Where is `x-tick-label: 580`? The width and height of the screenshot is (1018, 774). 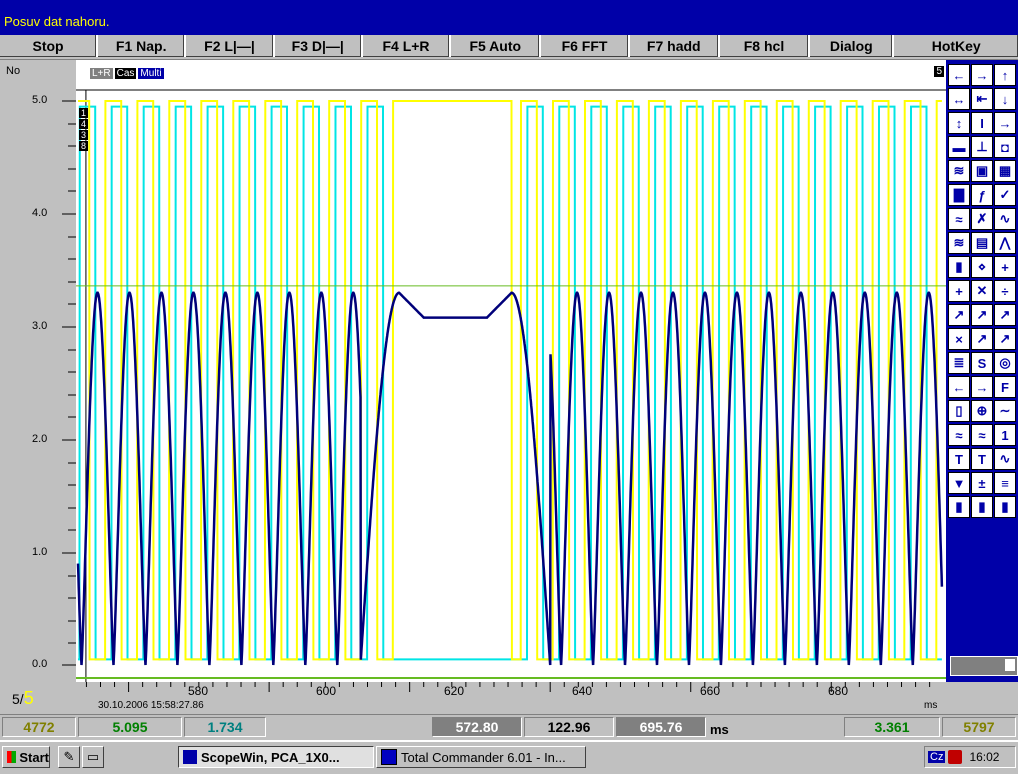
x-tick-label: 580 is located at coordinates (198, 691).